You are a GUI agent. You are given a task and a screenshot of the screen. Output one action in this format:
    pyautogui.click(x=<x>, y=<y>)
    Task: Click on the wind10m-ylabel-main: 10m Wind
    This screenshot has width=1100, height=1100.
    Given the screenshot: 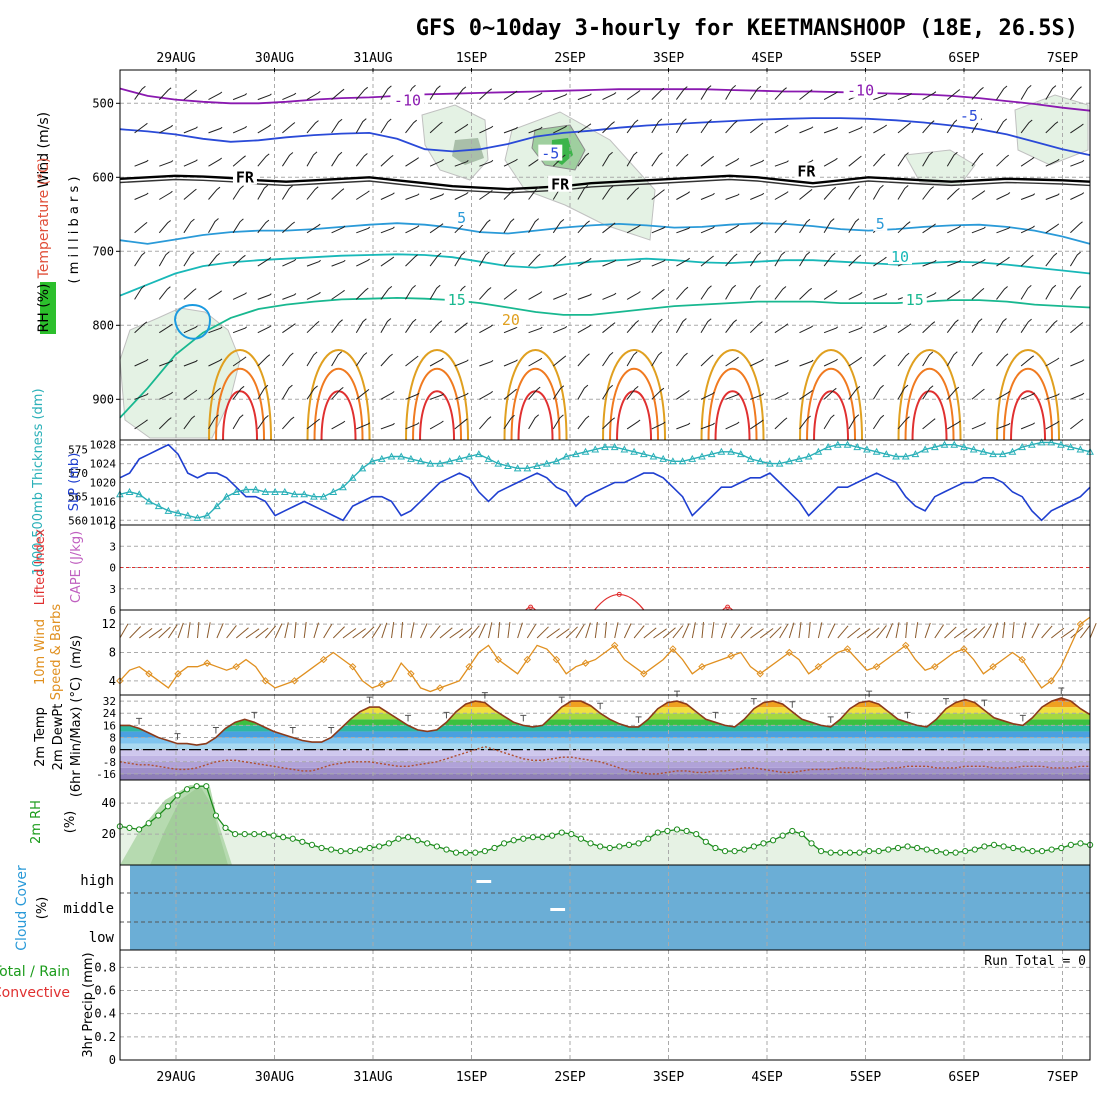 What is the action you would take?
    pyautogui.click(x=40, y=652)
    